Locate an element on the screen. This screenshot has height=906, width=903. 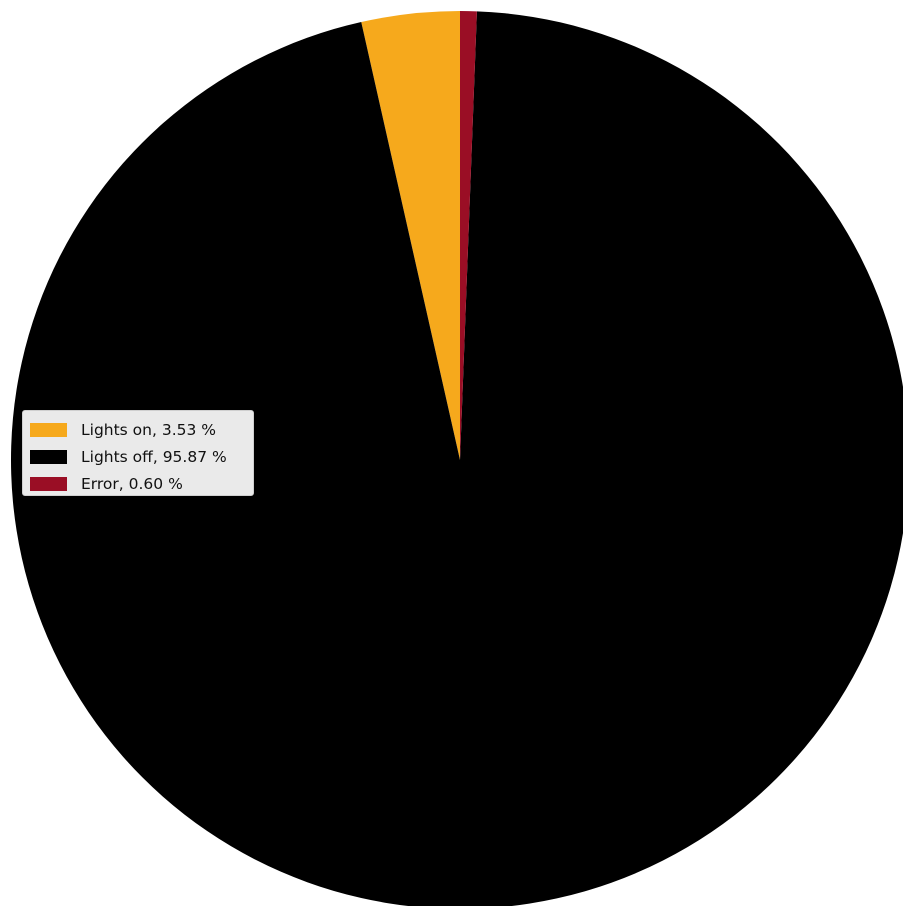
pie-slice-error is located at coordinates (468, 235).